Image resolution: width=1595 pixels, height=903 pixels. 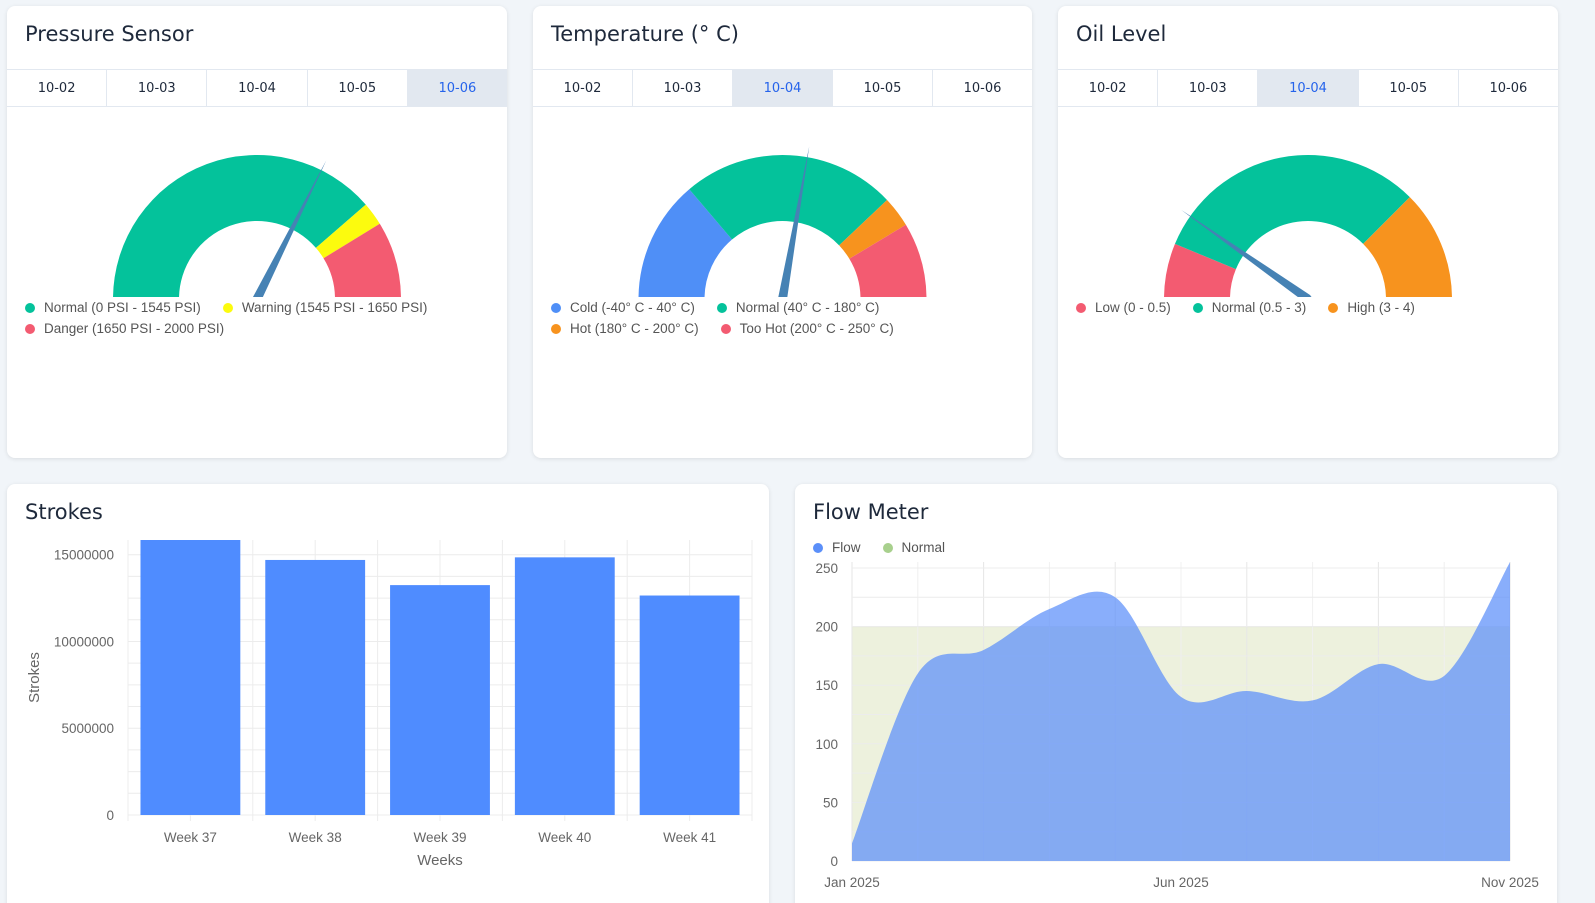 I want to click on legend-item: Normal (0 PSI - 1545 PSI), so click(x=113, y=307).